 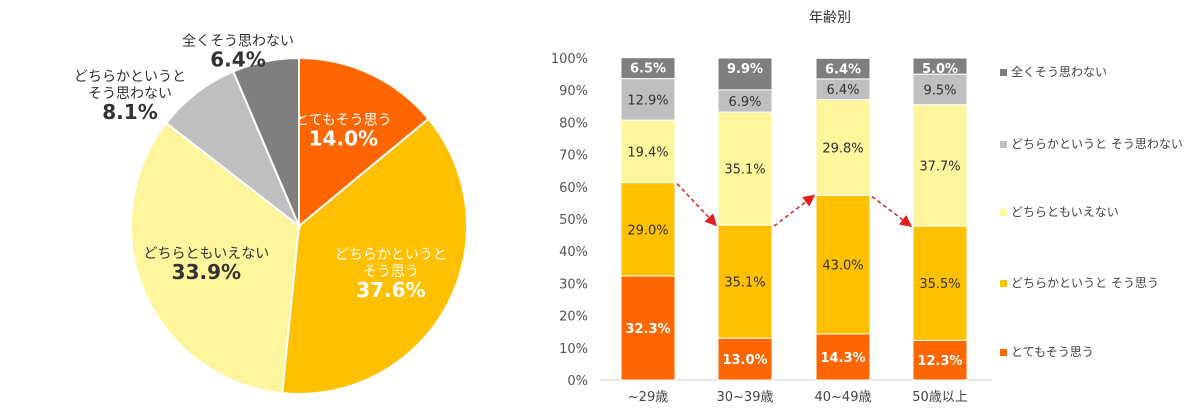 I want to click on bar-data-label: 29.8%, so click(x=842, y=149).